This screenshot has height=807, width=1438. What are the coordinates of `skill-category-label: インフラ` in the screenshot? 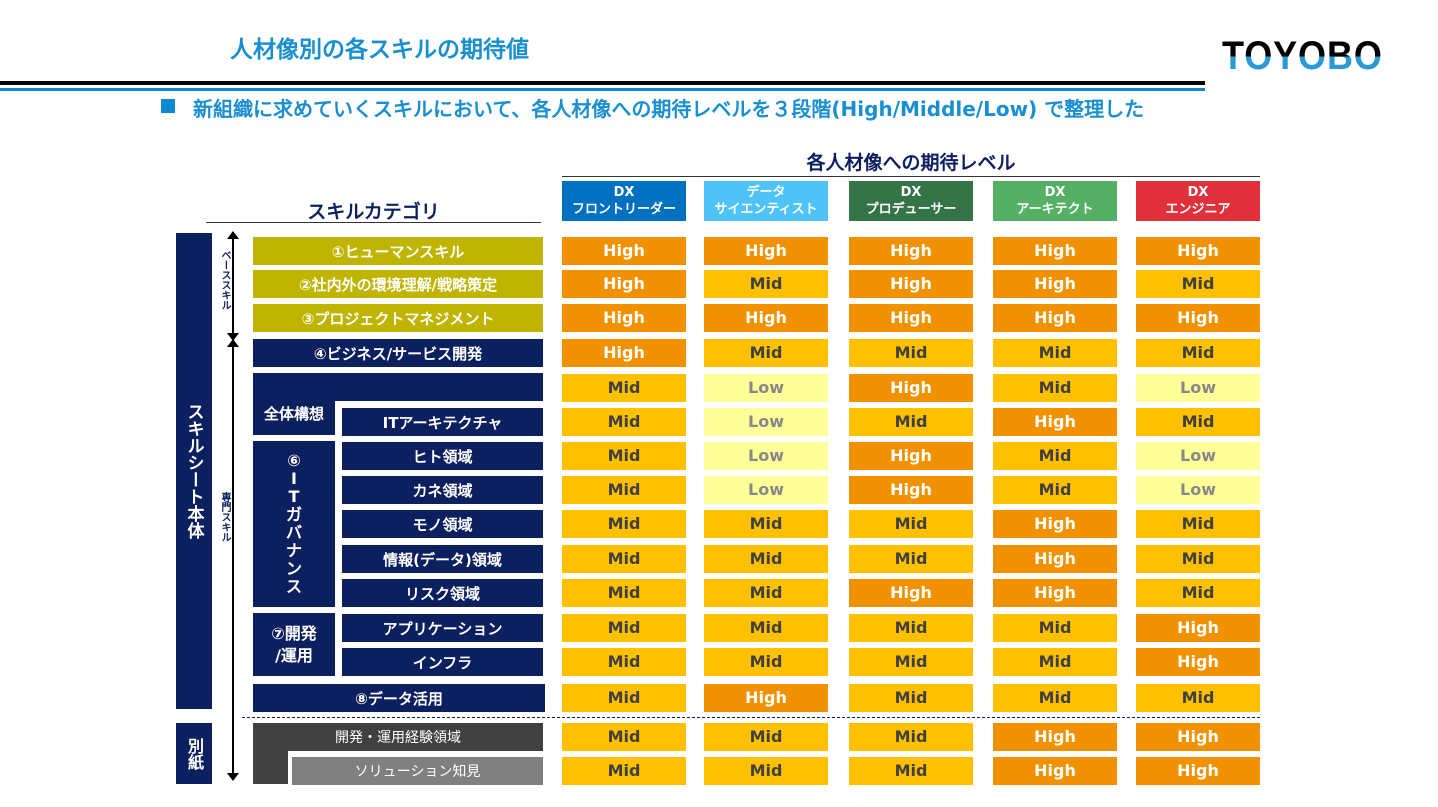 It's located at (442, 662).